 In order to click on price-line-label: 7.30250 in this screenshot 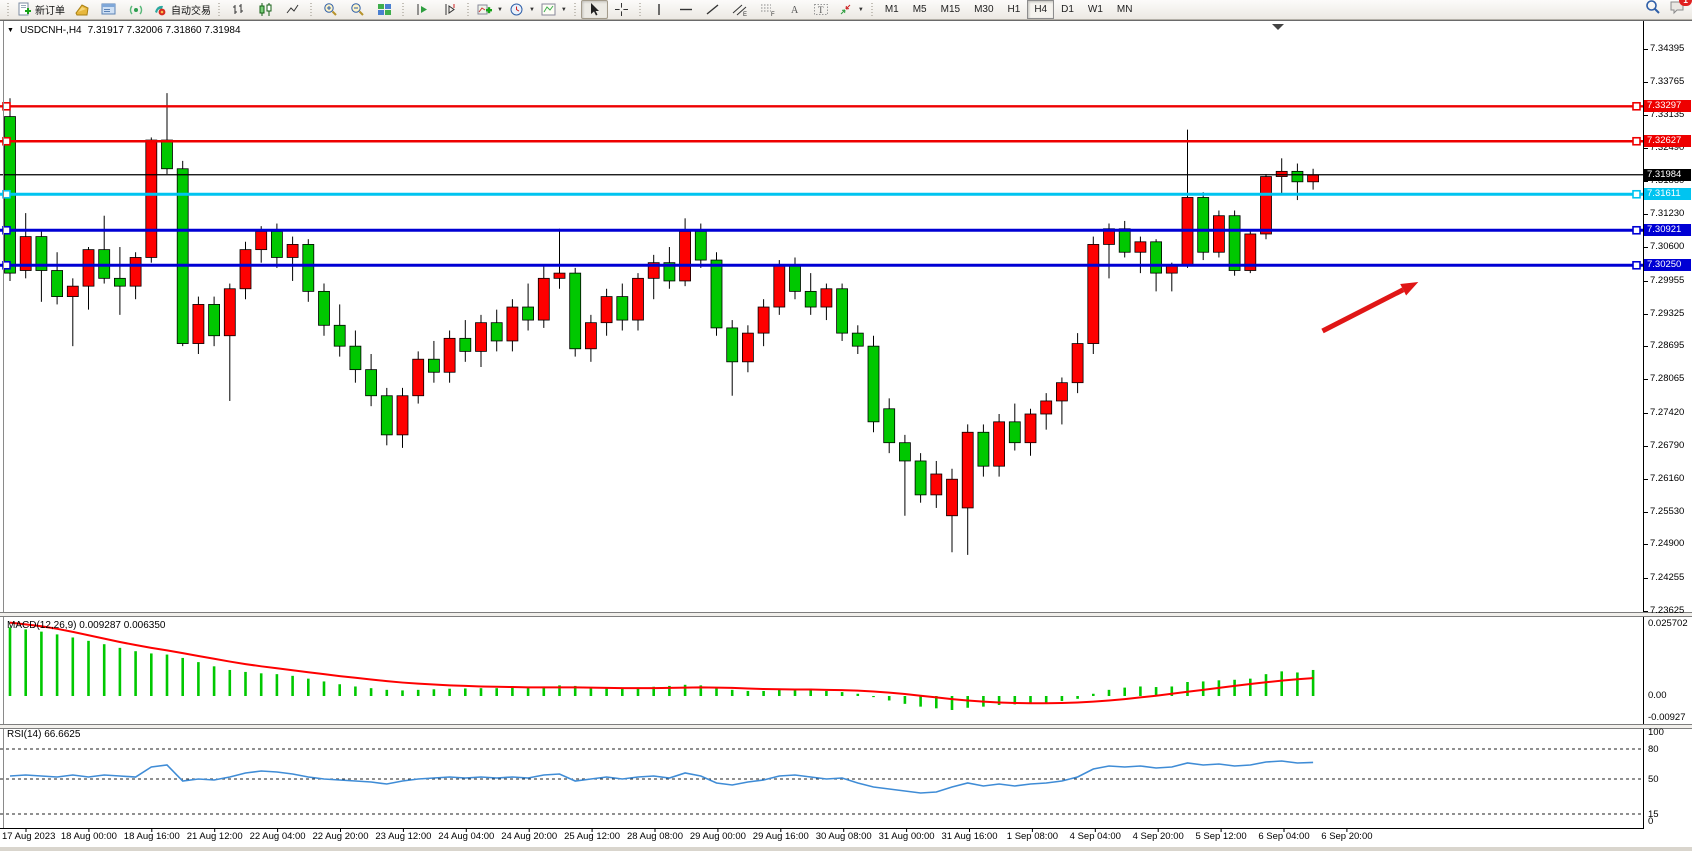, I will do `click(1667, 265)`.